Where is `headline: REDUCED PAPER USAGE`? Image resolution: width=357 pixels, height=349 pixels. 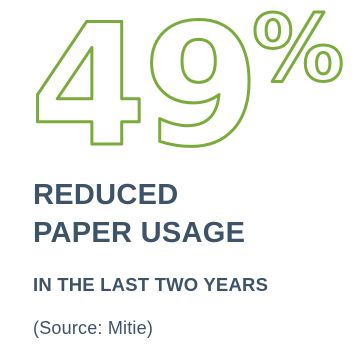
headline: REDUCED PAPER USAGE is located at coordinates (139, 214).